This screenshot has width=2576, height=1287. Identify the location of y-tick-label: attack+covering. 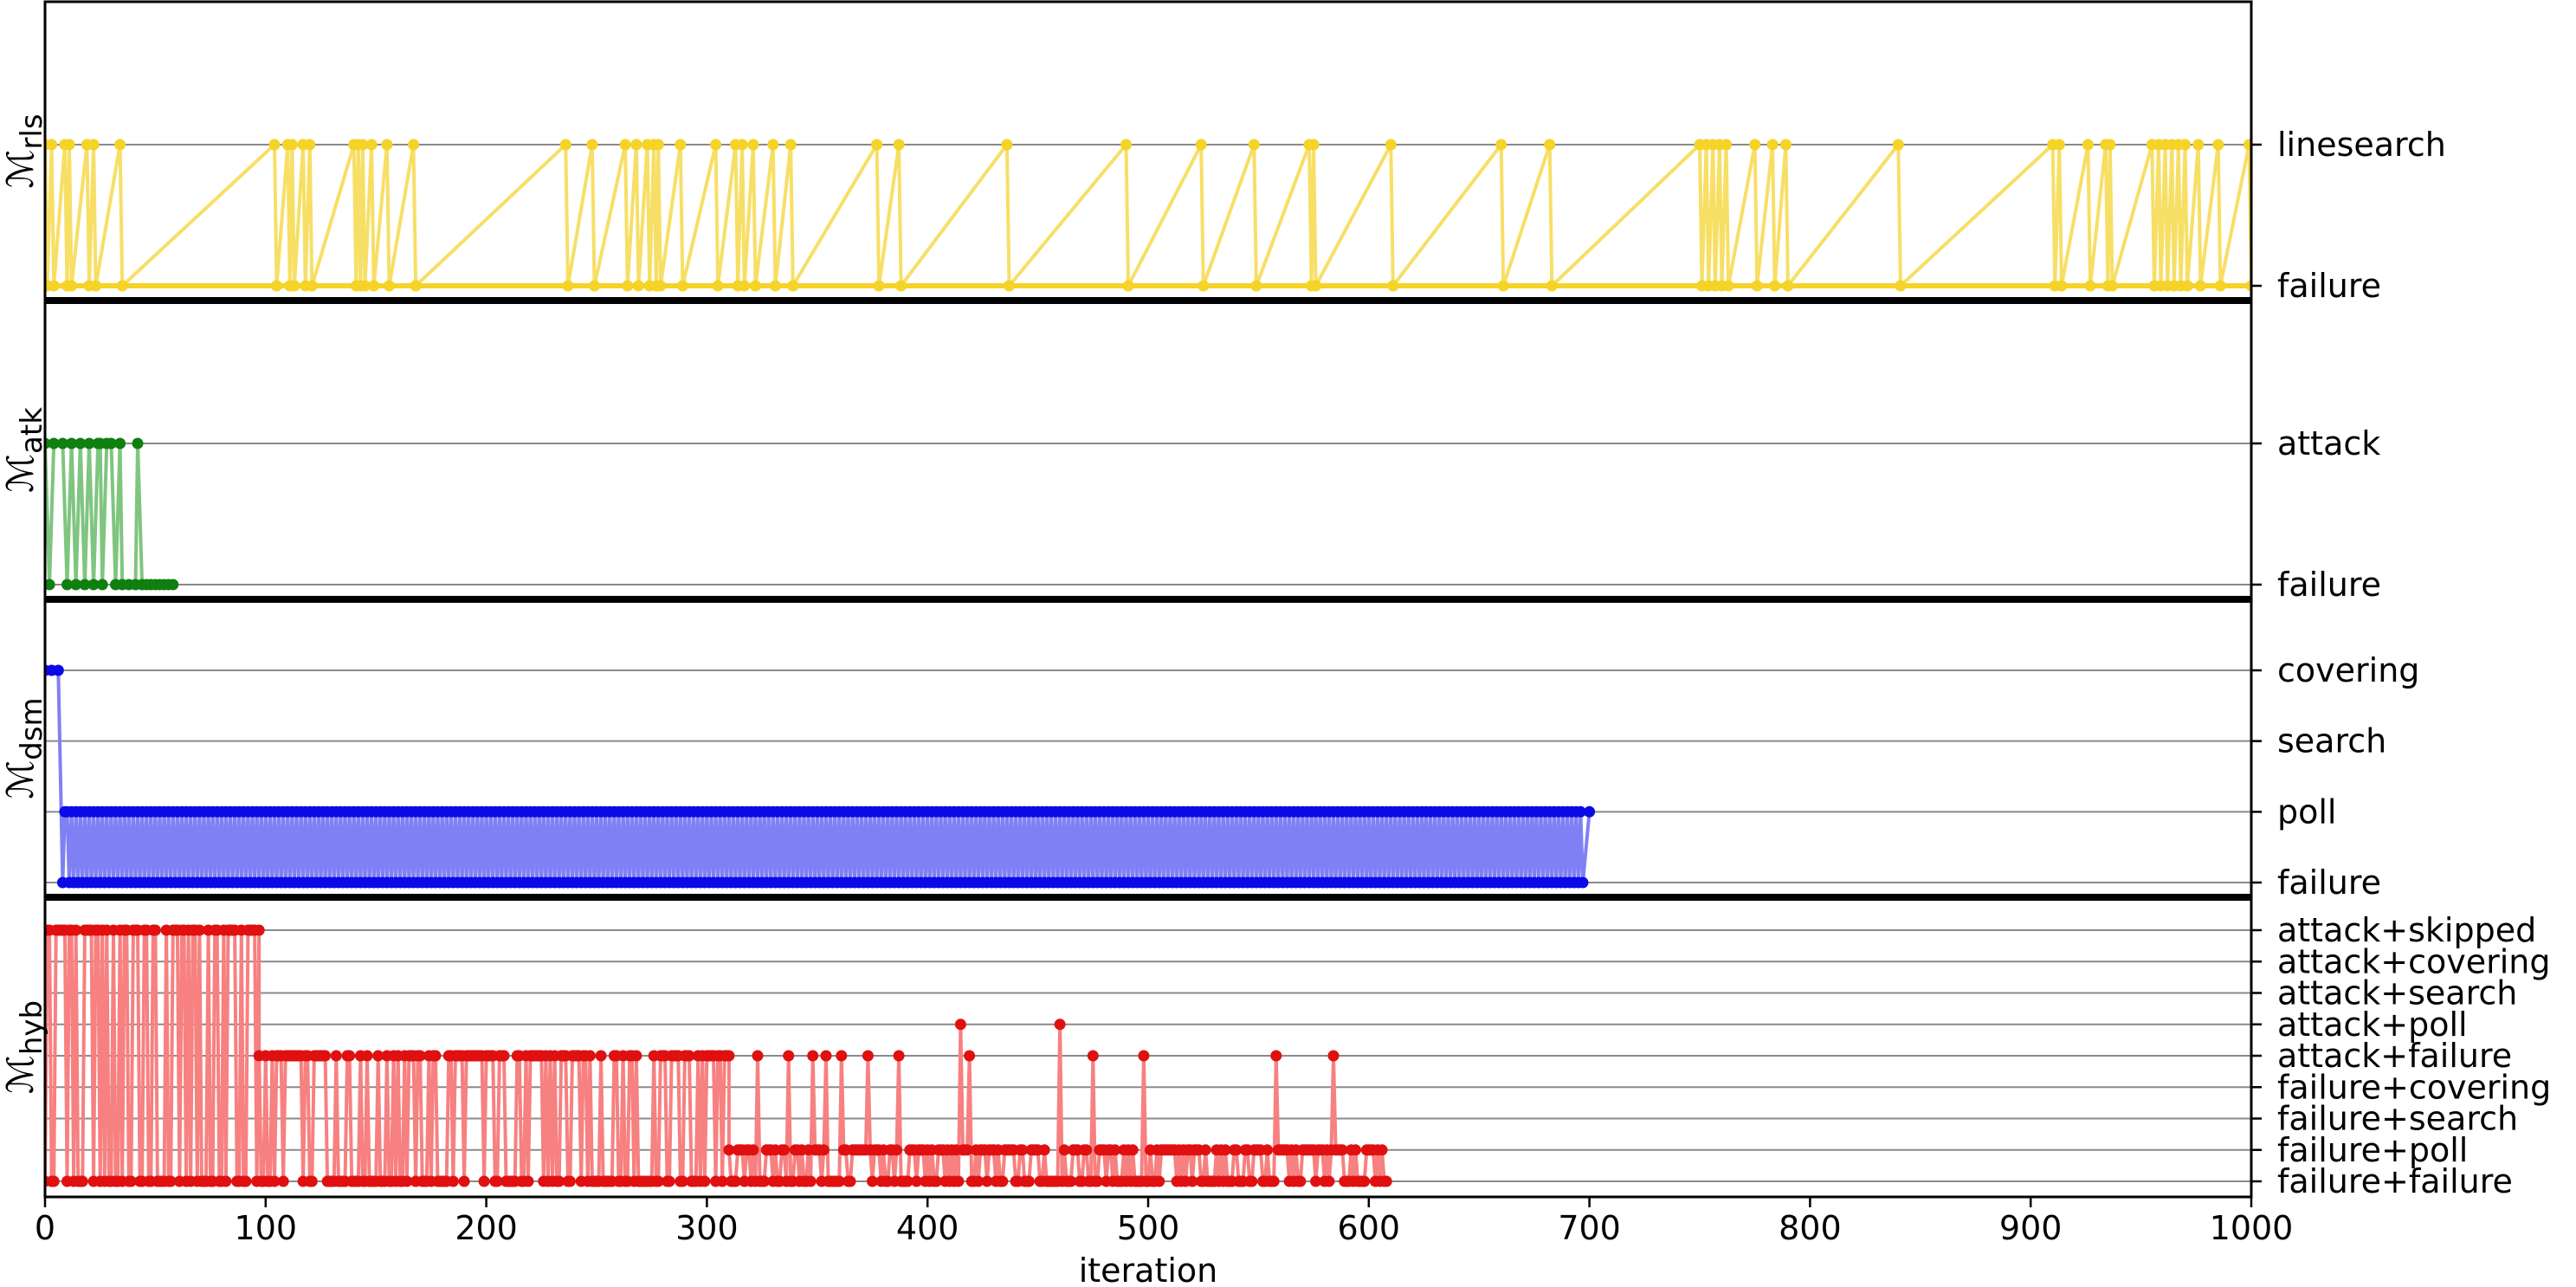
(2414, 961).